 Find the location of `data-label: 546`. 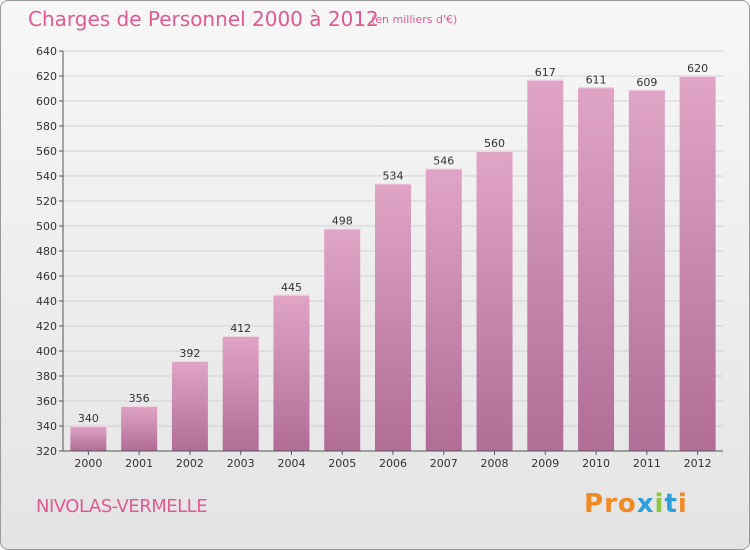

data-label: 546 is located at coordinates (443, 161).